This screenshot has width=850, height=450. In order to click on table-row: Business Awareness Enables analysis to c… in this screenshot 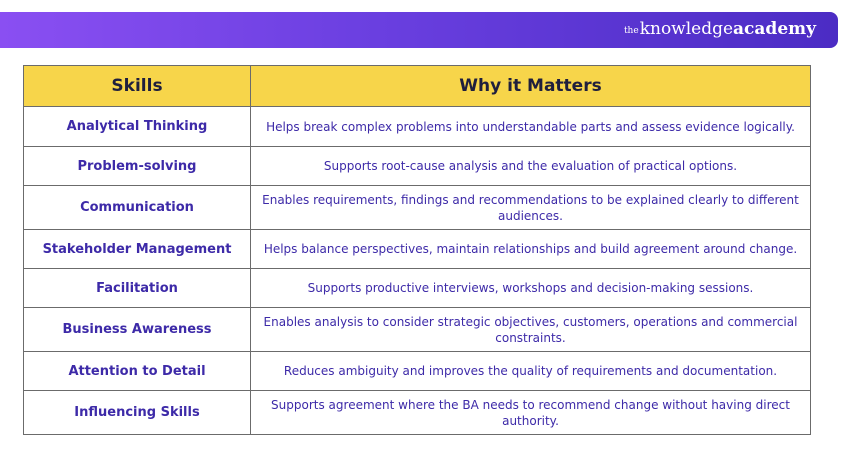, I will do `click(417, 329)`.